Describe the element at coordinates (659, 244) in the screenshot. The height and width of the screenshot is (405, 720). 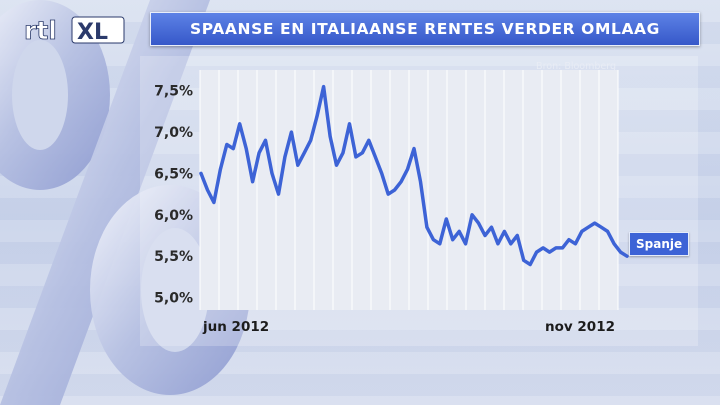
I see `series-label-spanje: Spanje` at that location.